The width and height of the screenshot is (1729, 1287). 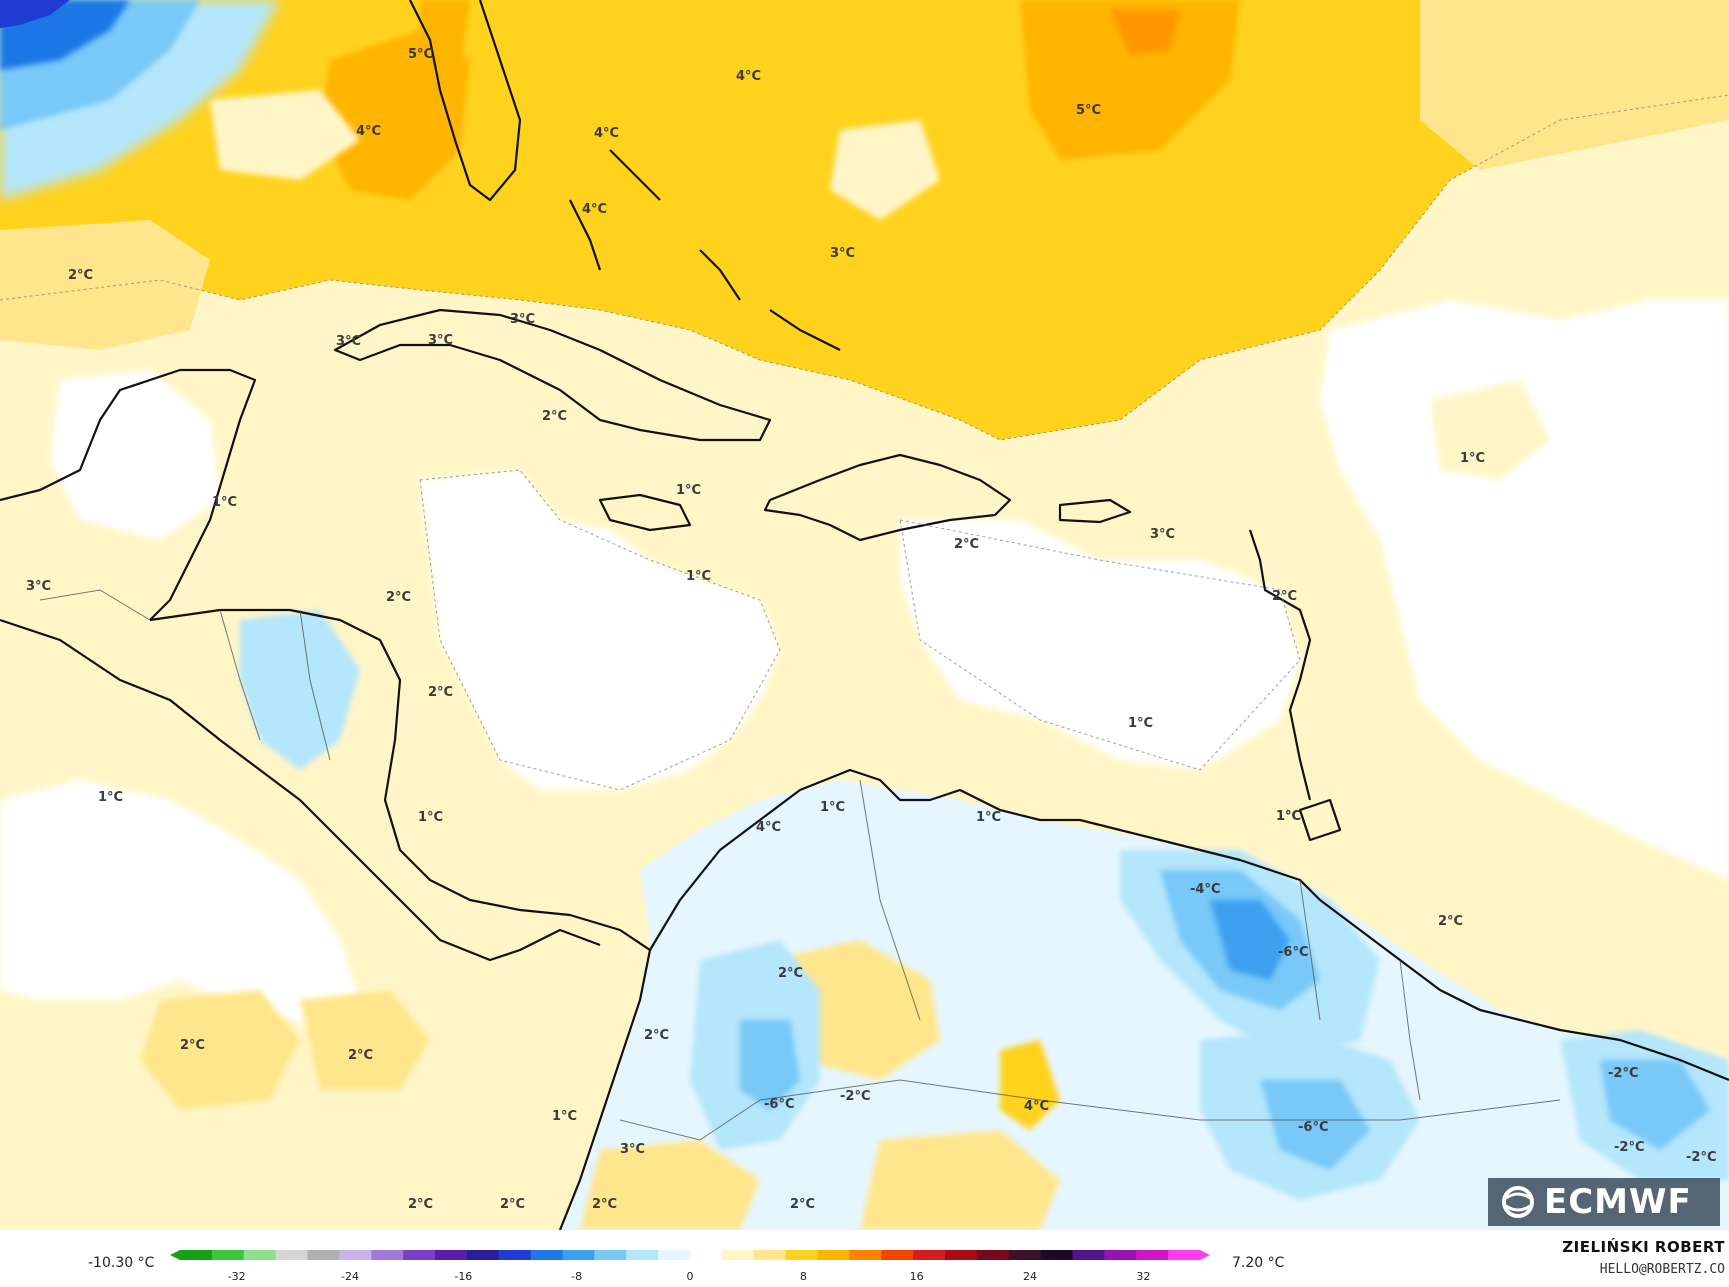 What do you see at coordinates (689, 1276) in the screenshot?
I see `color-scale-ticks: -32 -24 -16 -8 0 8 16 24 32` at bounding box center [689, 1276].